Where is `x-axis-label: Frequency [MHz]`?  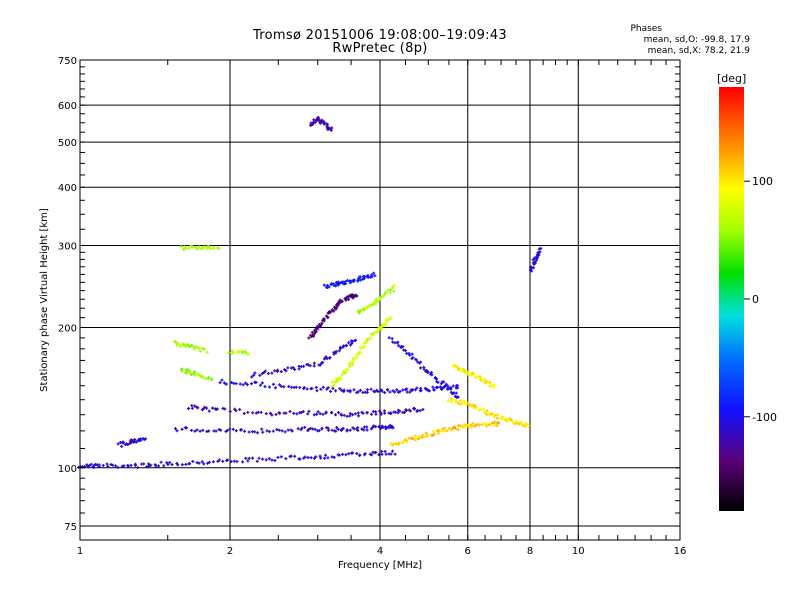
x-axis-label: Frequency [MHz] is located at coordinates (380, 565).